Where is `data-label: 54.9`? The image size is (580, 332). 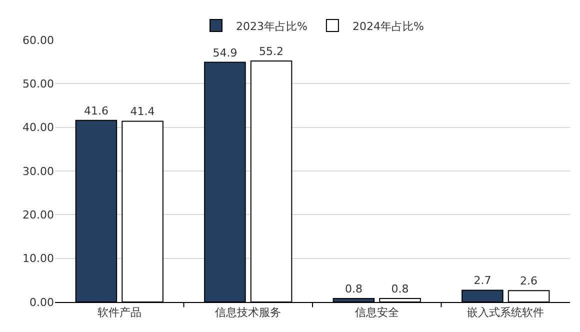 data-label: 54.9 is located at coordinates (225, 53).